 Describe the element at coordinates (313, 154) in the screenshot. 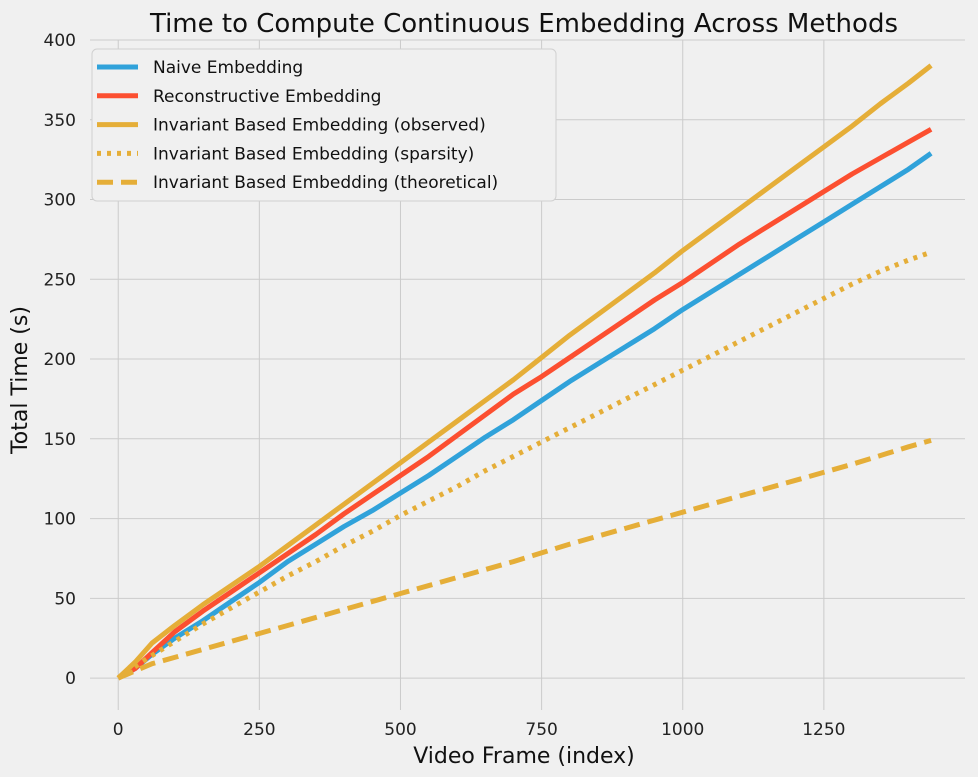

I see `legend-label: Invariant Based Embedding (sparsity)` at that location.